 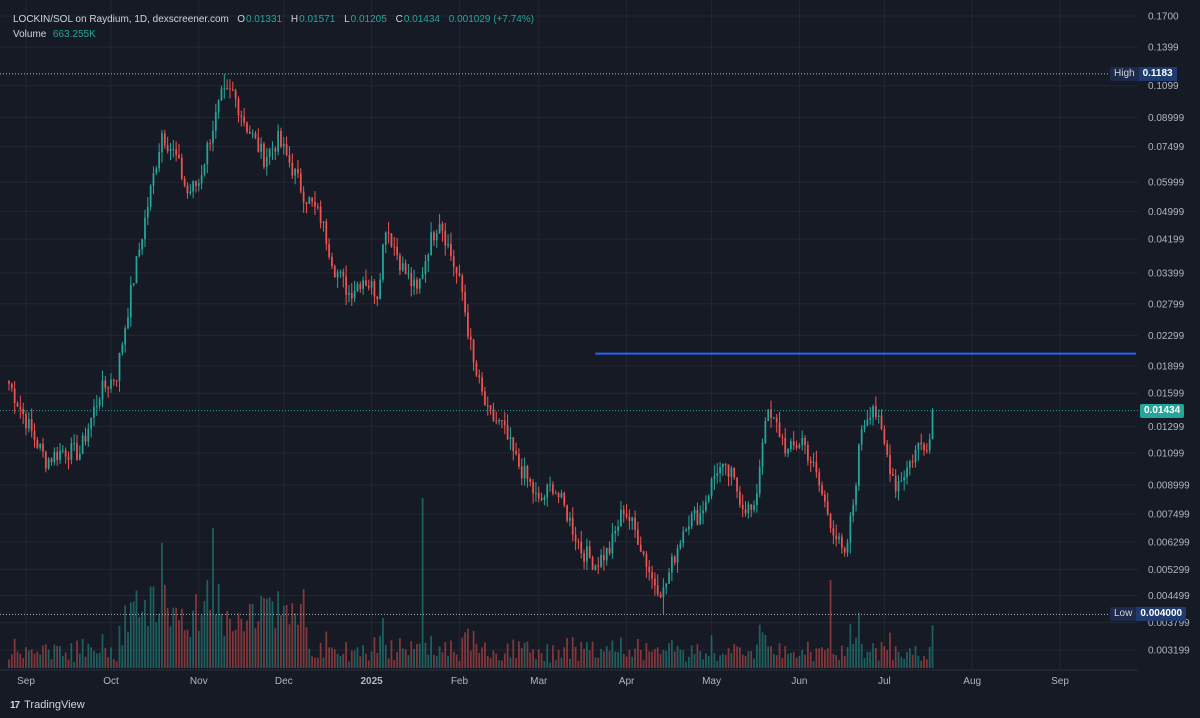 I want to click on low-key: L, so click(x=347, y=19).